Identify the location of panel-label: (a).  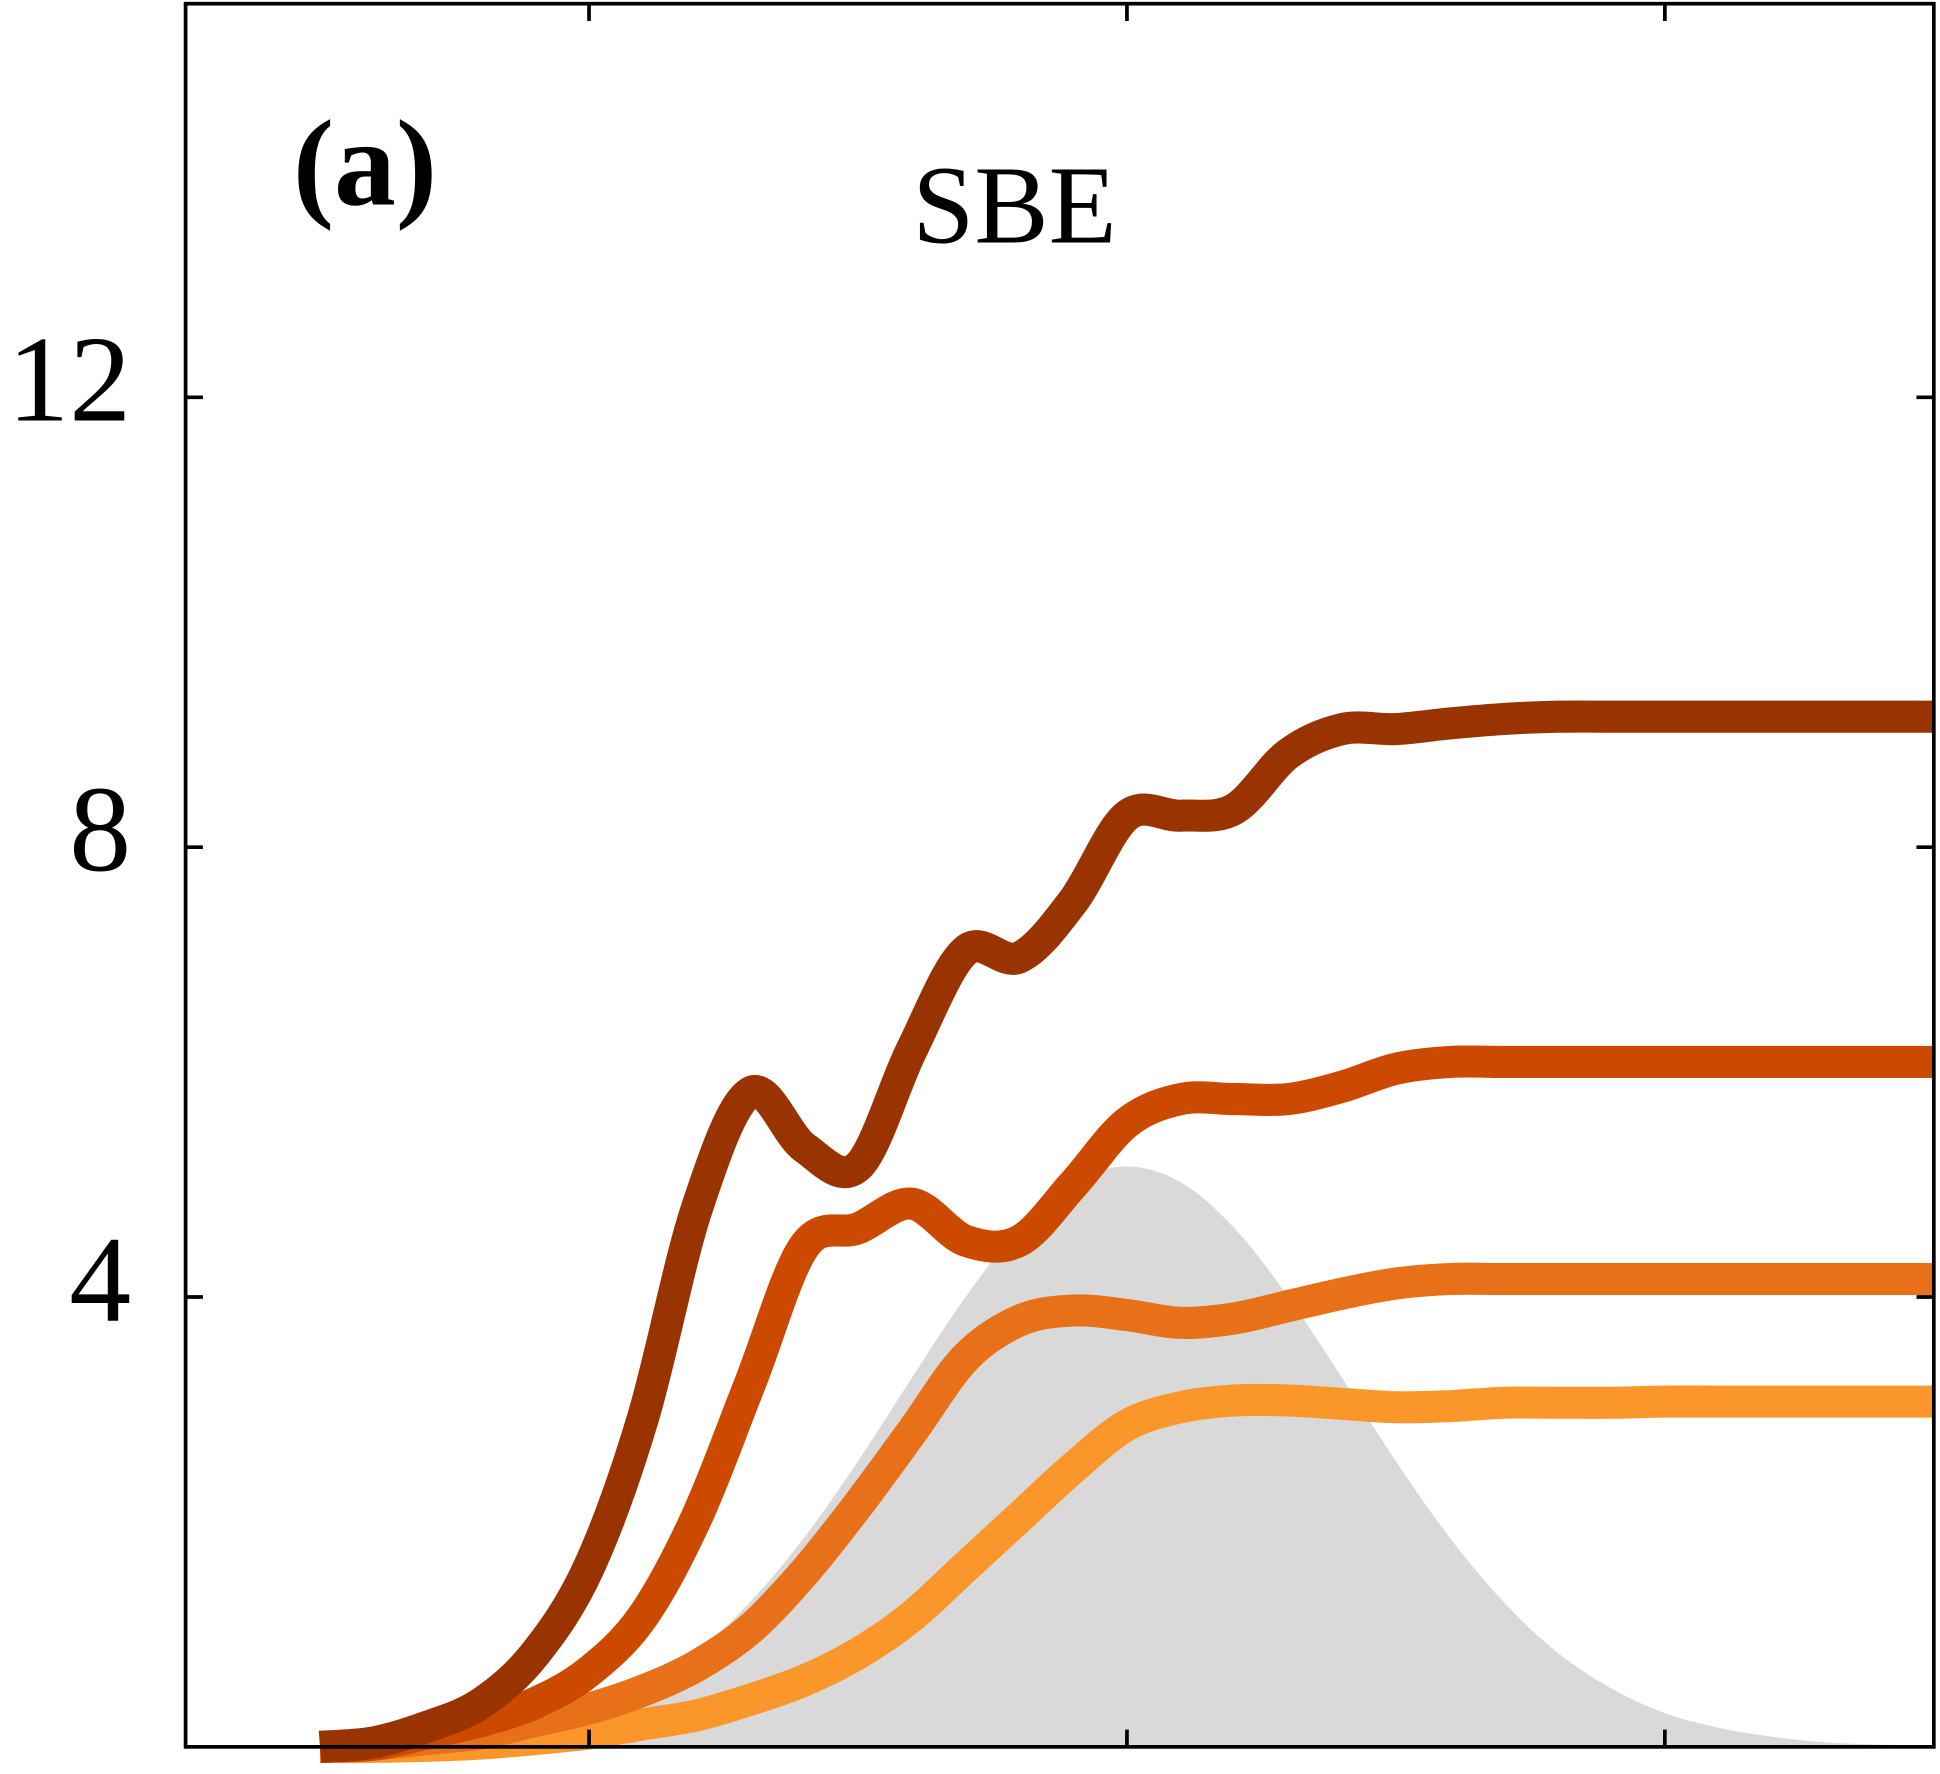
(365, 163).